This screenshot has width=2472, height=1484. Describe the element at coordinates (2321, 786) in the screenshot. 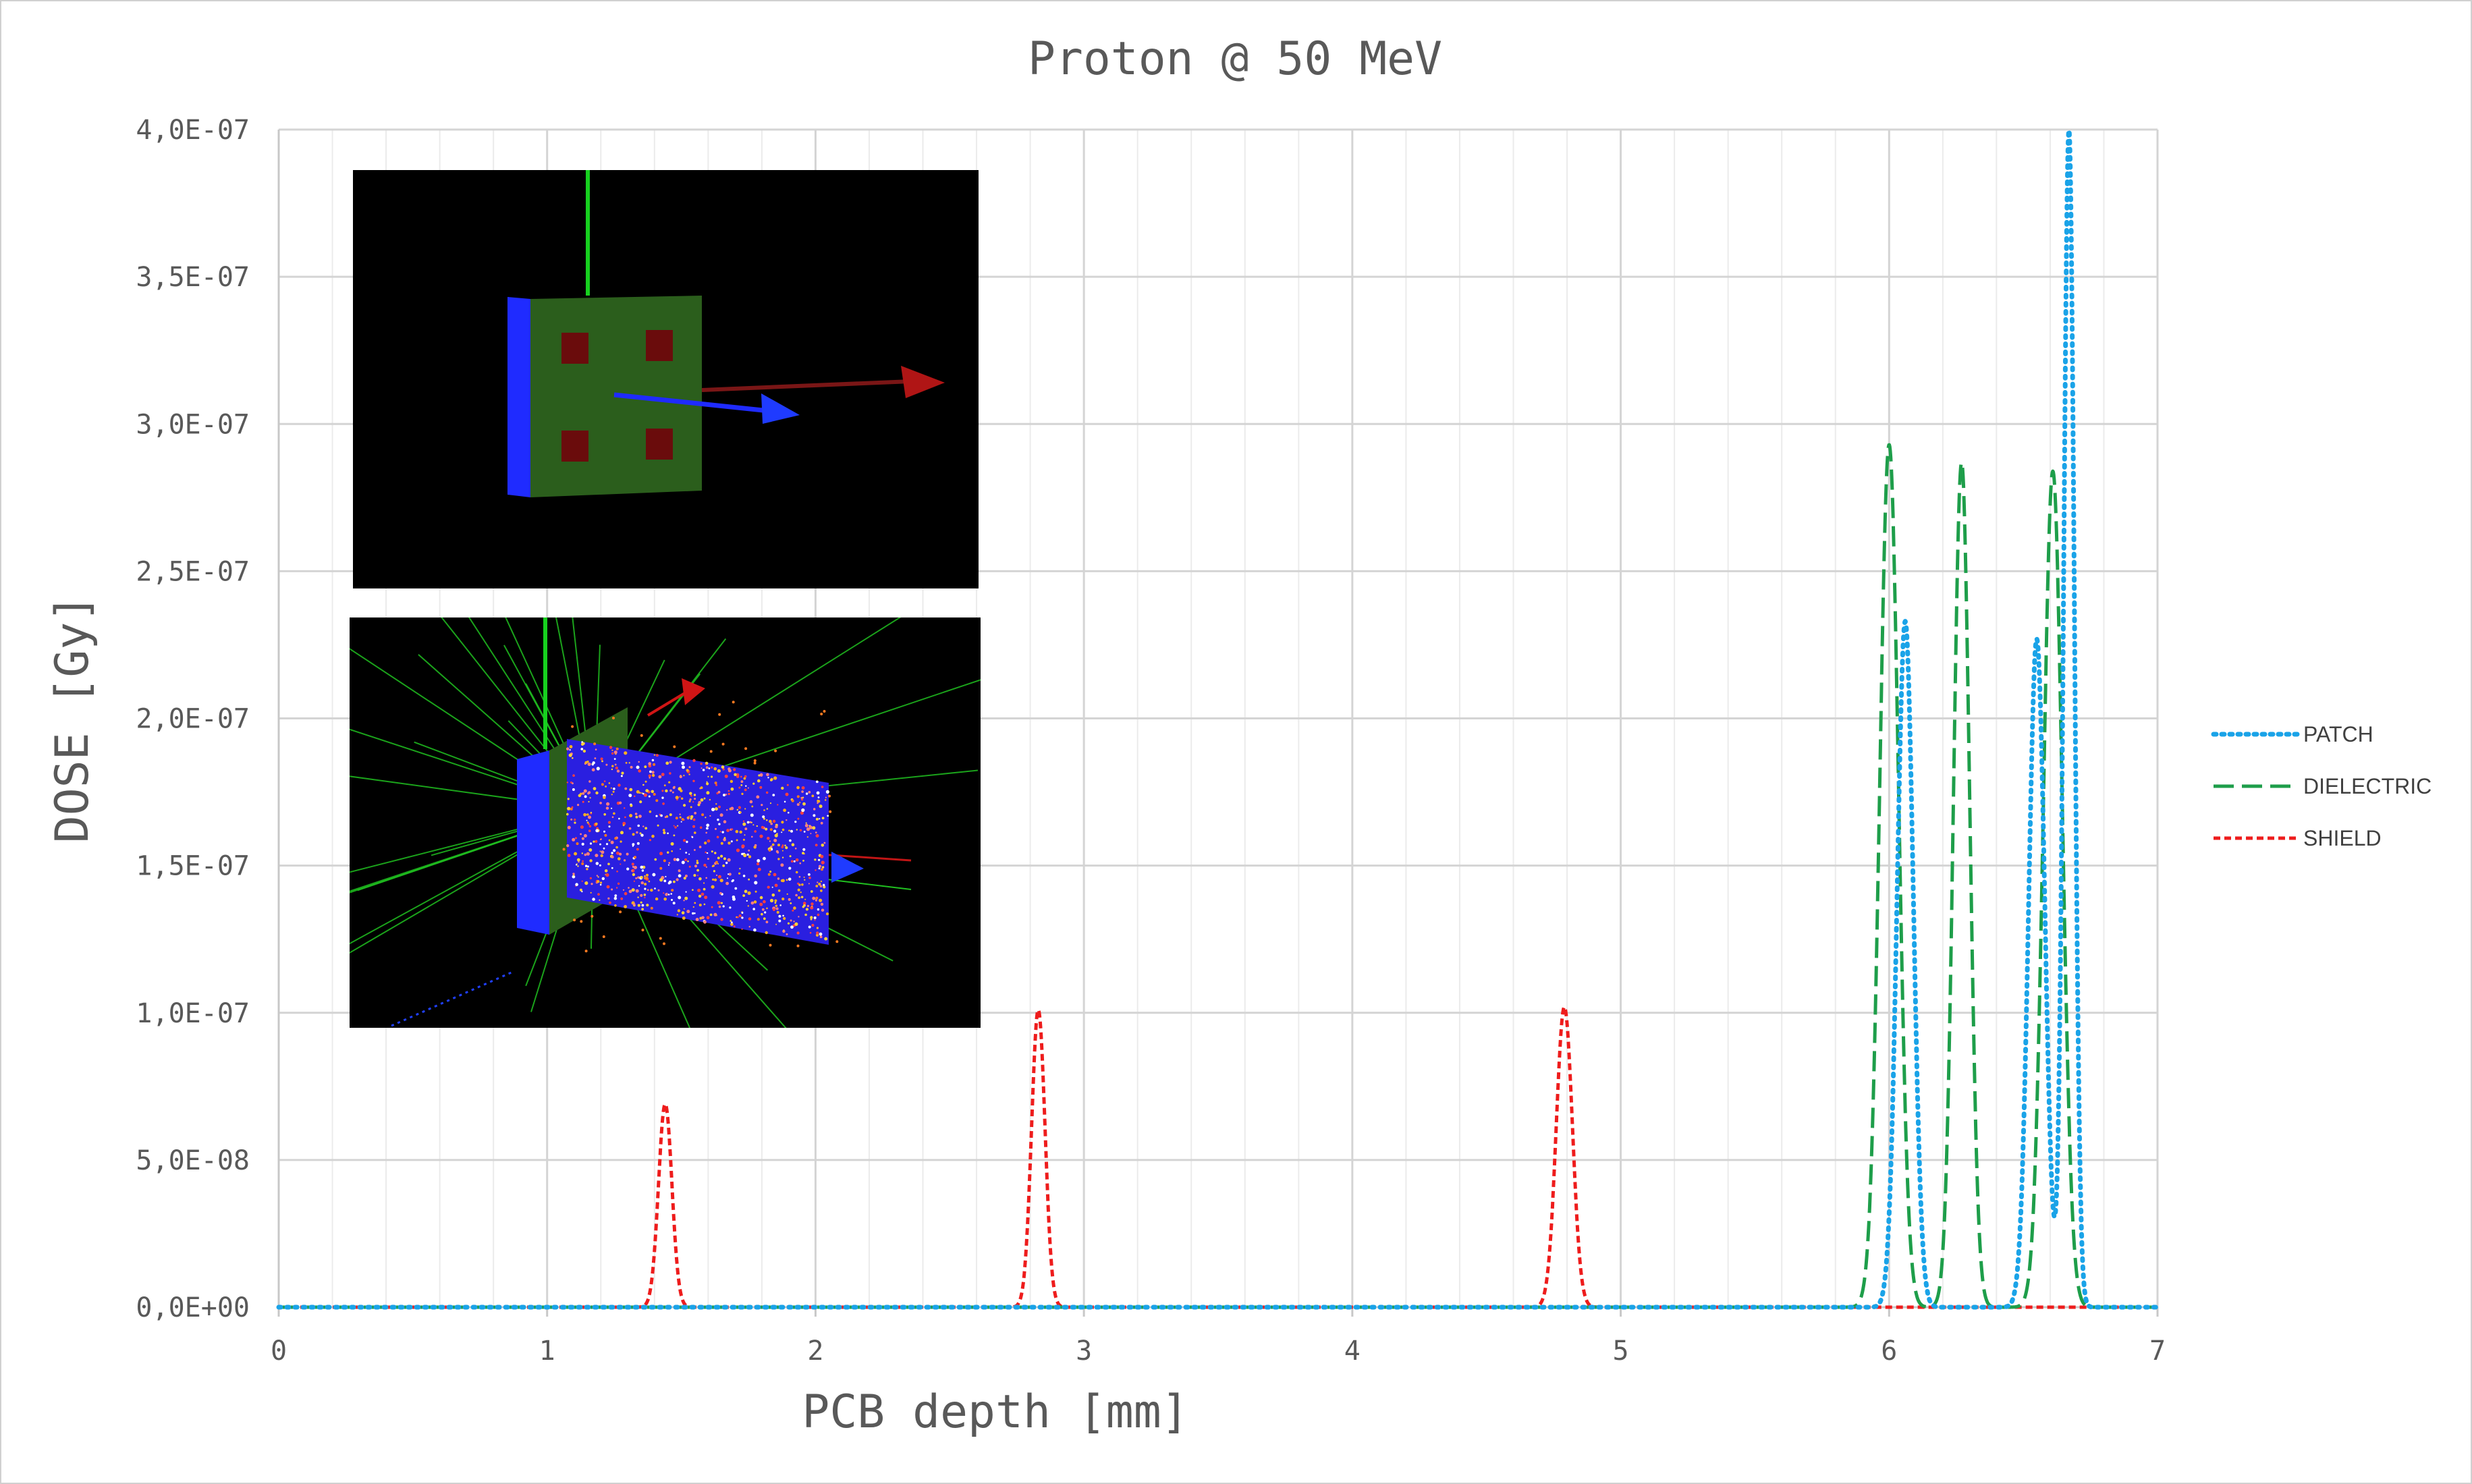

I see `legend: PATCH DIELECTRIC SHIELD` at that location.